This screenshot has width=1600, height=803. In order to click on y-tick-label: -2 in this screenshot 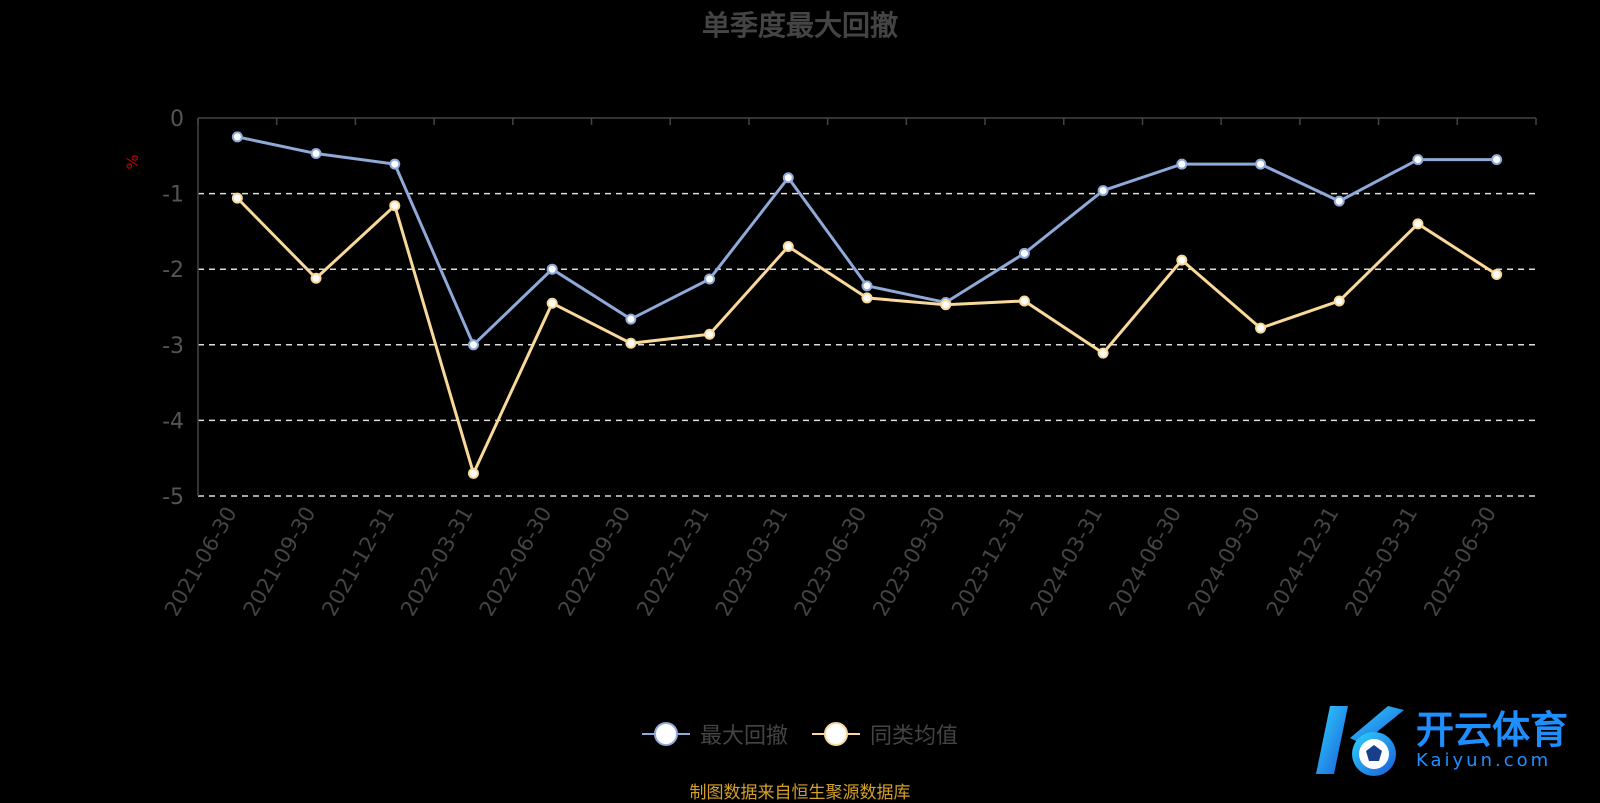, I will do `click(173, 270)`.